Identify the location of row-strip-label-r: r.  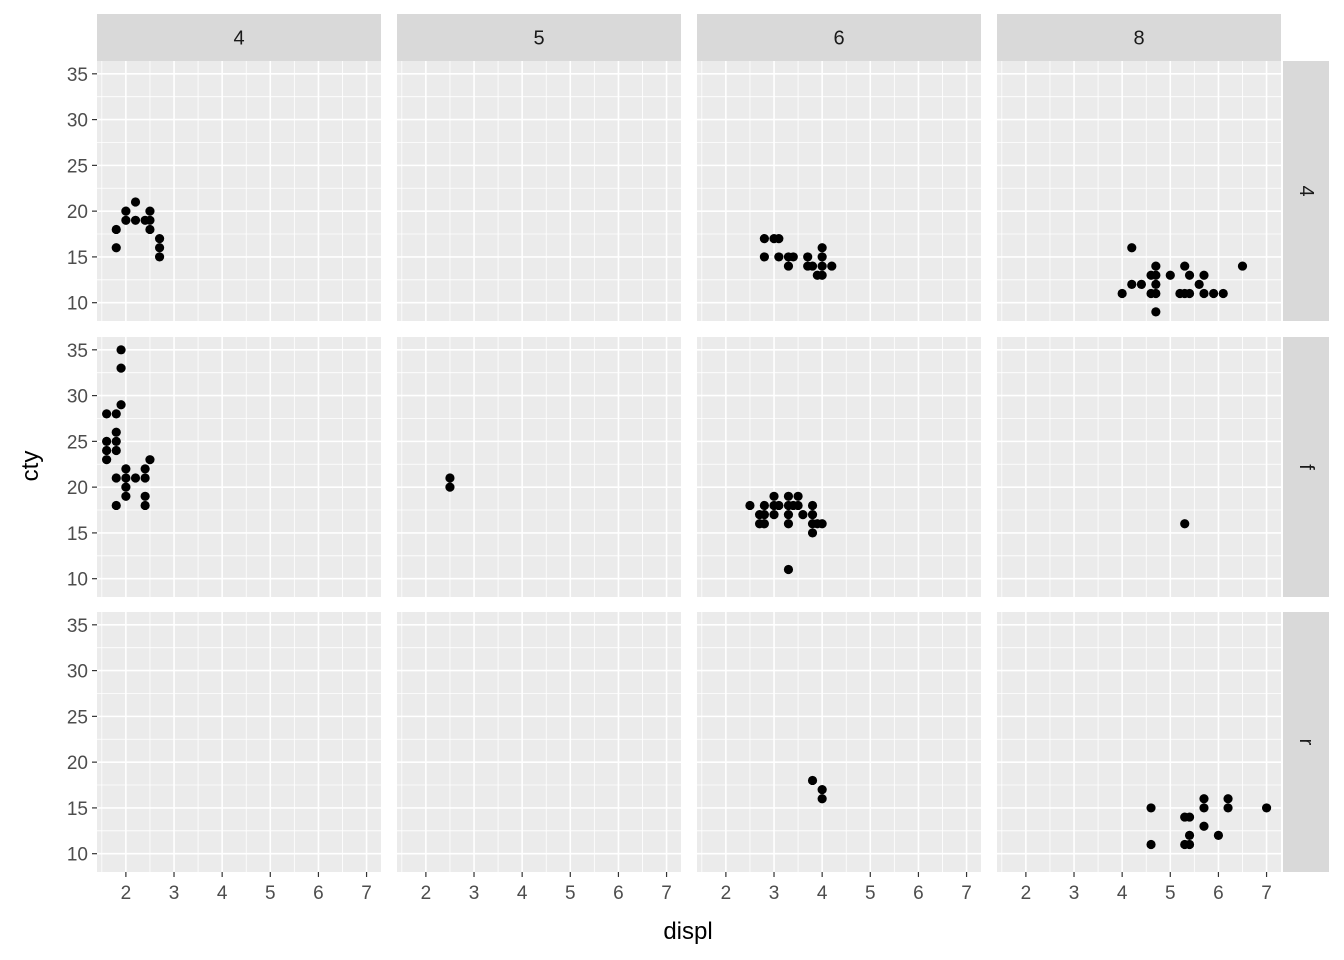
(1306, 742).